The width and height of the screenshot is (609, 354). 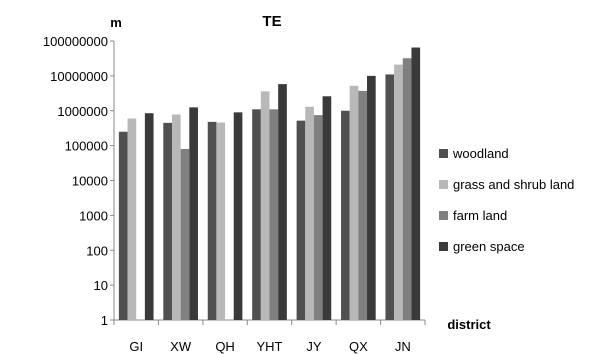 What do you see at coordinates (79, 76) in the screenshot?
I see `y-tick-label: 10000000` at bounding box center [79, 76].